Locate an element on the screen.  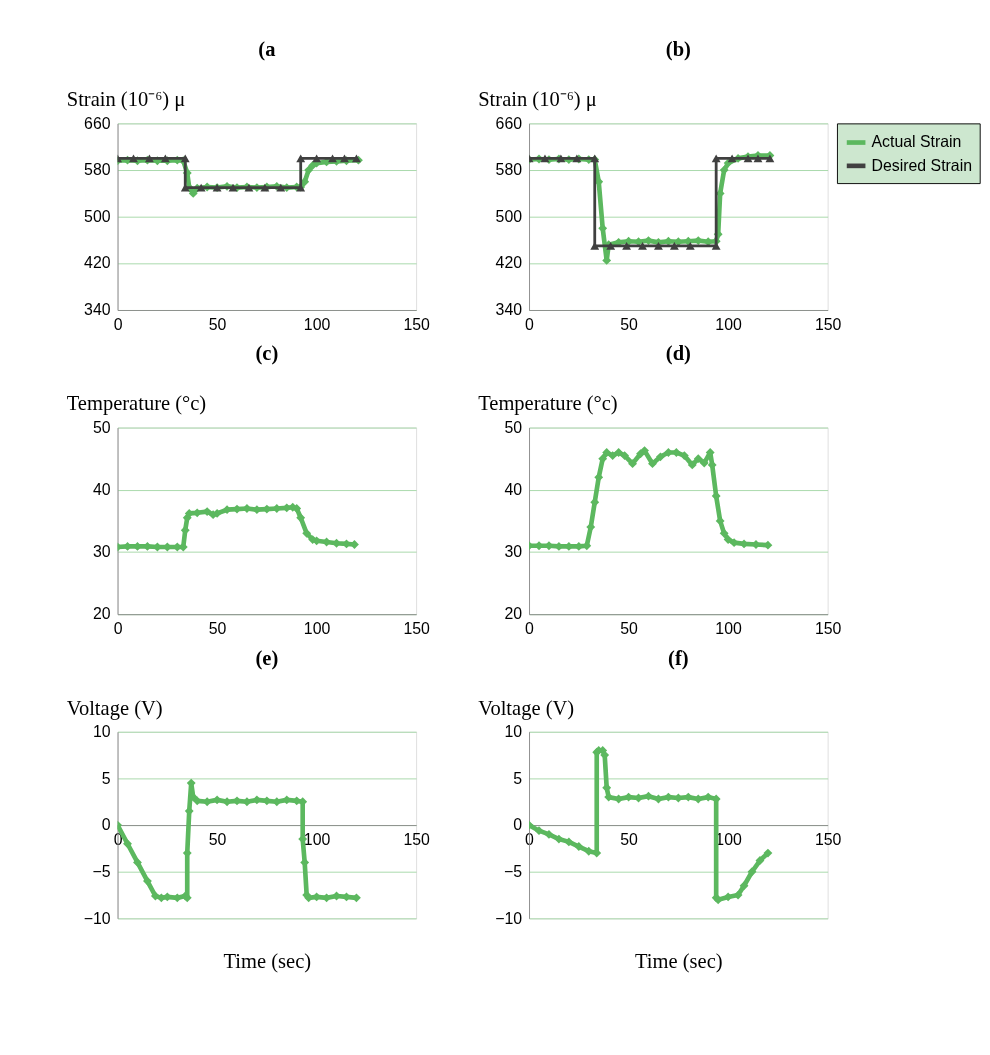
chart-title: (d) is located at coordinates (678, 354).